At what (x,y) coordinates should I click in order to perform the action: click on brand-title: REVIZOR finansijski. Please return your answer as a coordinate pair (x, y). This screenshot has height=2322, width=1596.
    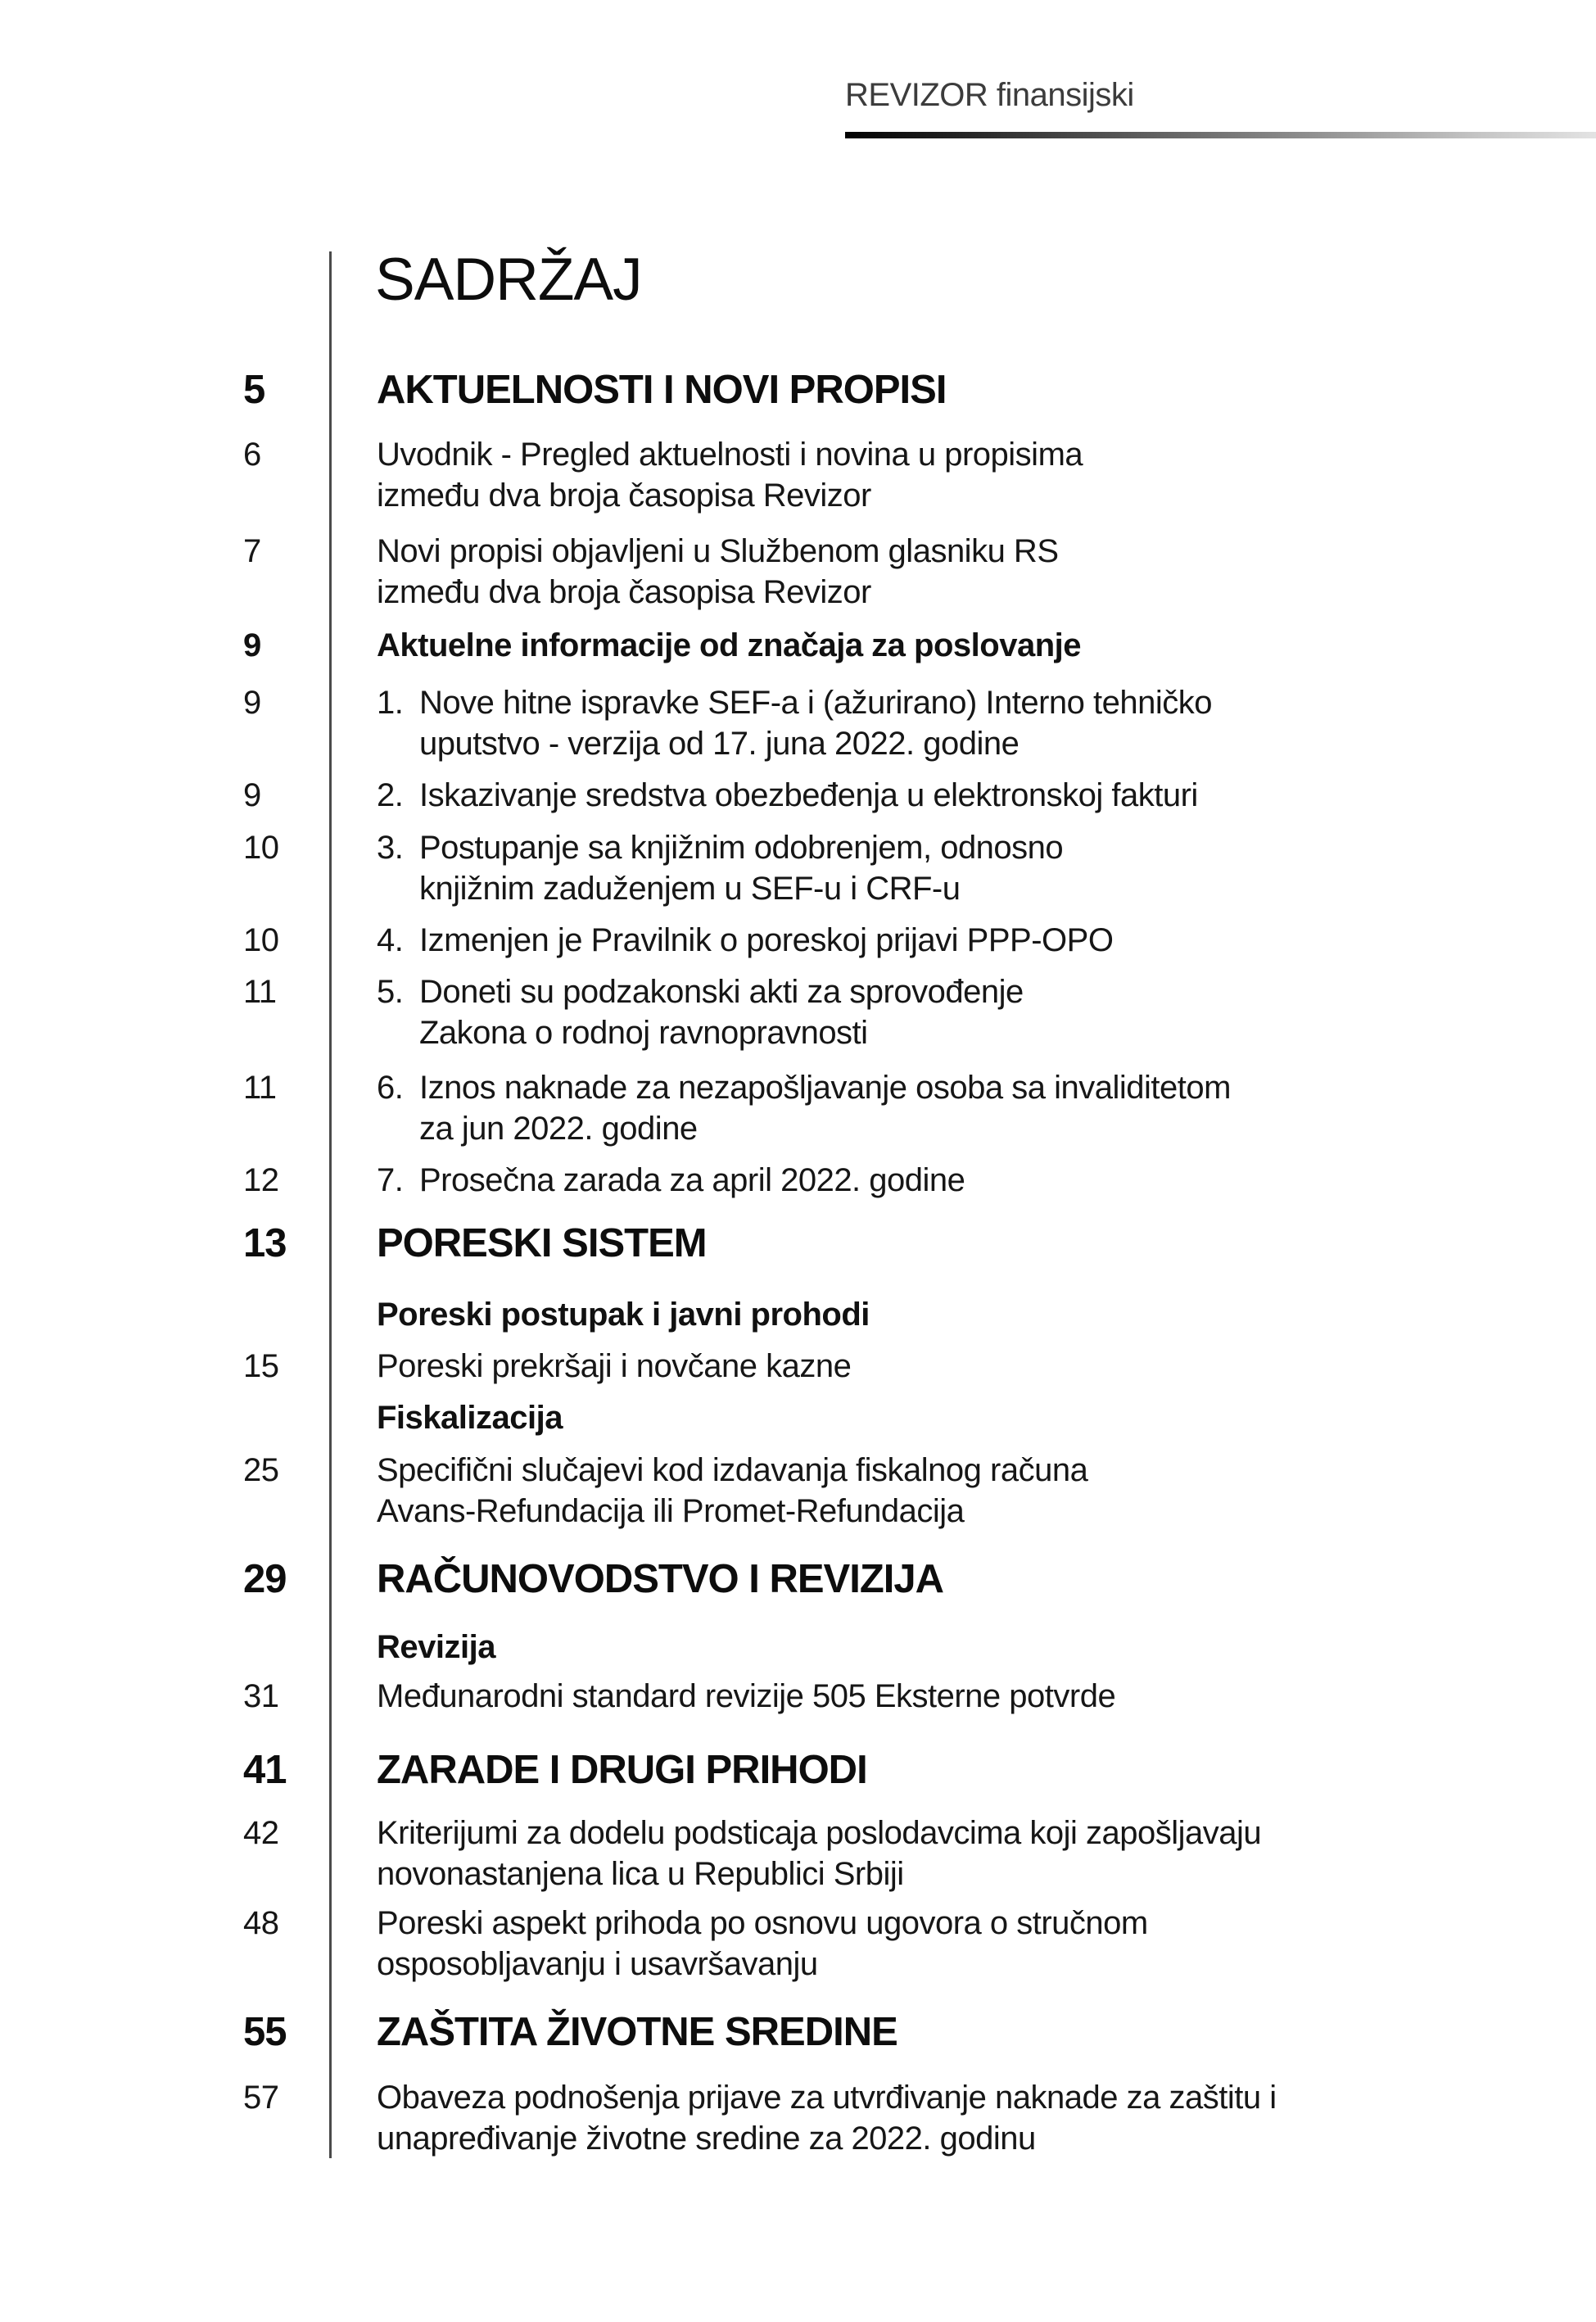
    Looking at the image, I should click on (989, 95).